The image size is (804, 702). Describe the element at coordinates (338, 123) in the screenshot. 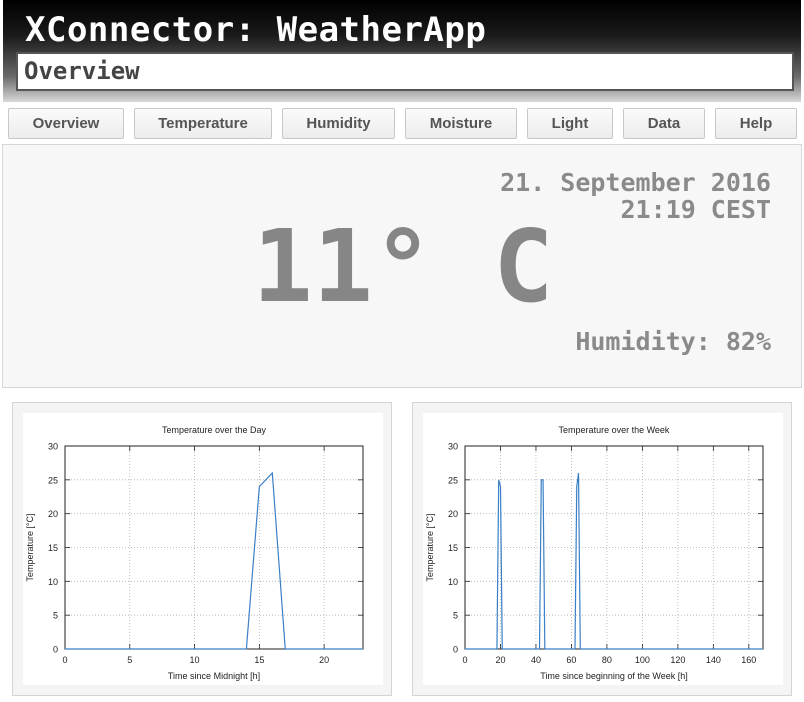

I see `nav-humidity-button: Humidity` at that location.